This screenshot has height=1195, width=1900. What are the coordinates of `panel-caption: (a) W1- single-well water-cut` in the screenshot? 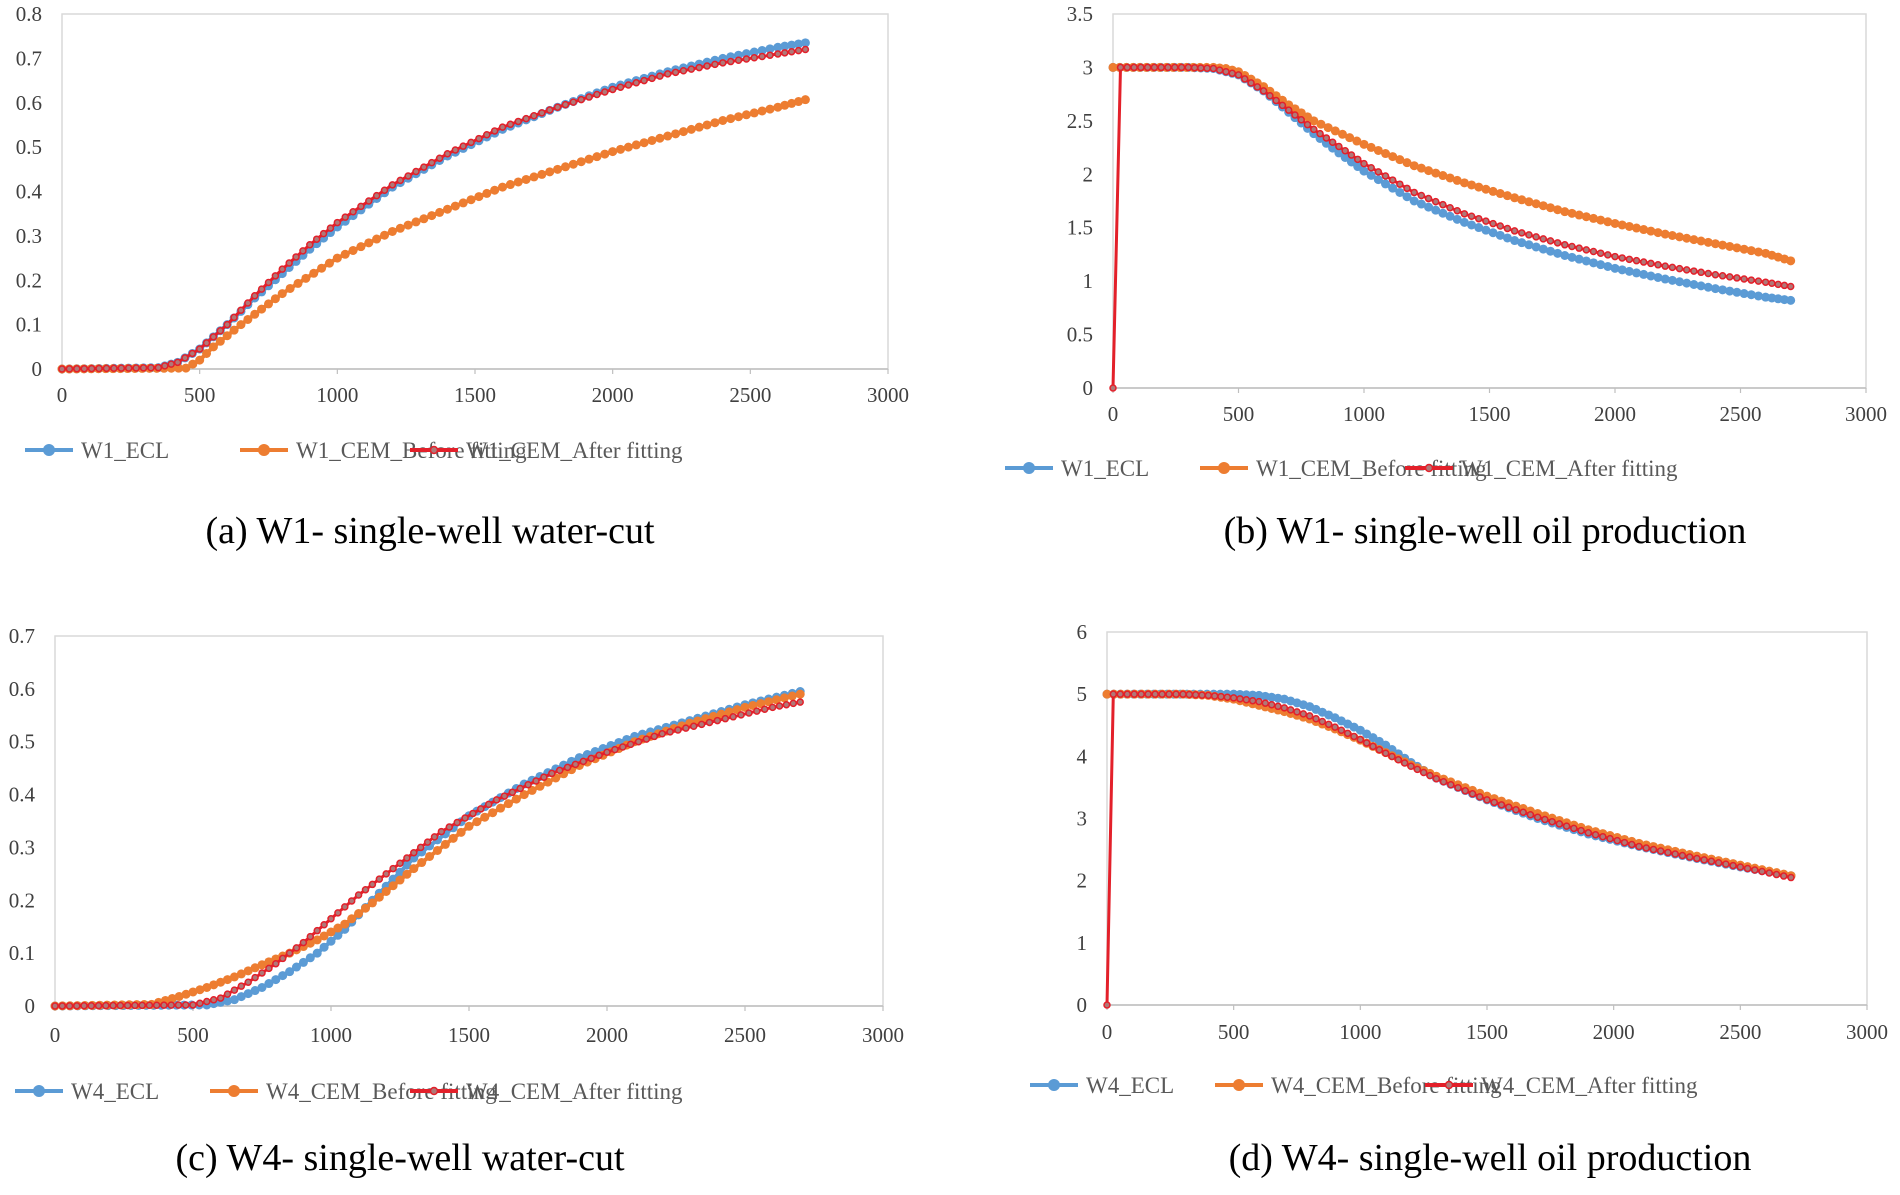 It's located at (430, 531).